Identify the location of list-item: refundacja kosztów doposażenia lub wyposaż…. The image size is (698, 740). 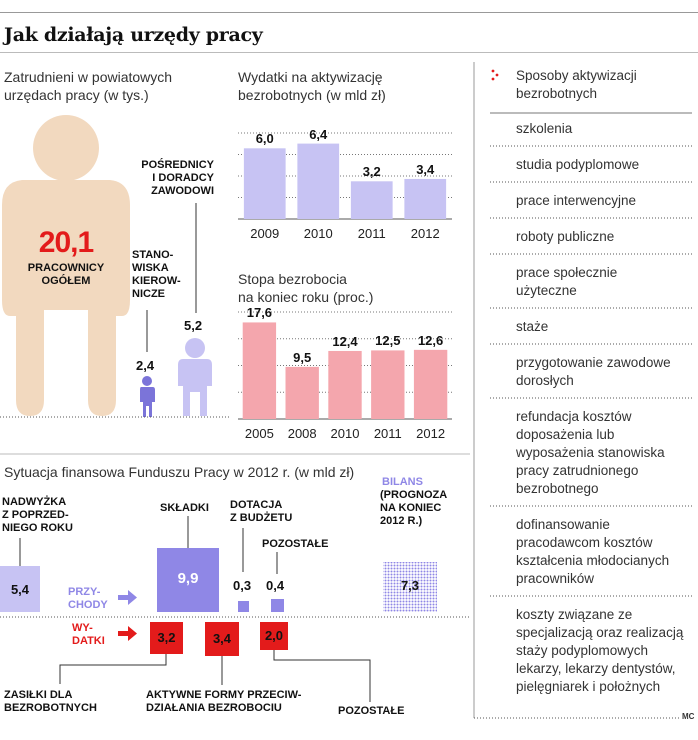
(590, 453).